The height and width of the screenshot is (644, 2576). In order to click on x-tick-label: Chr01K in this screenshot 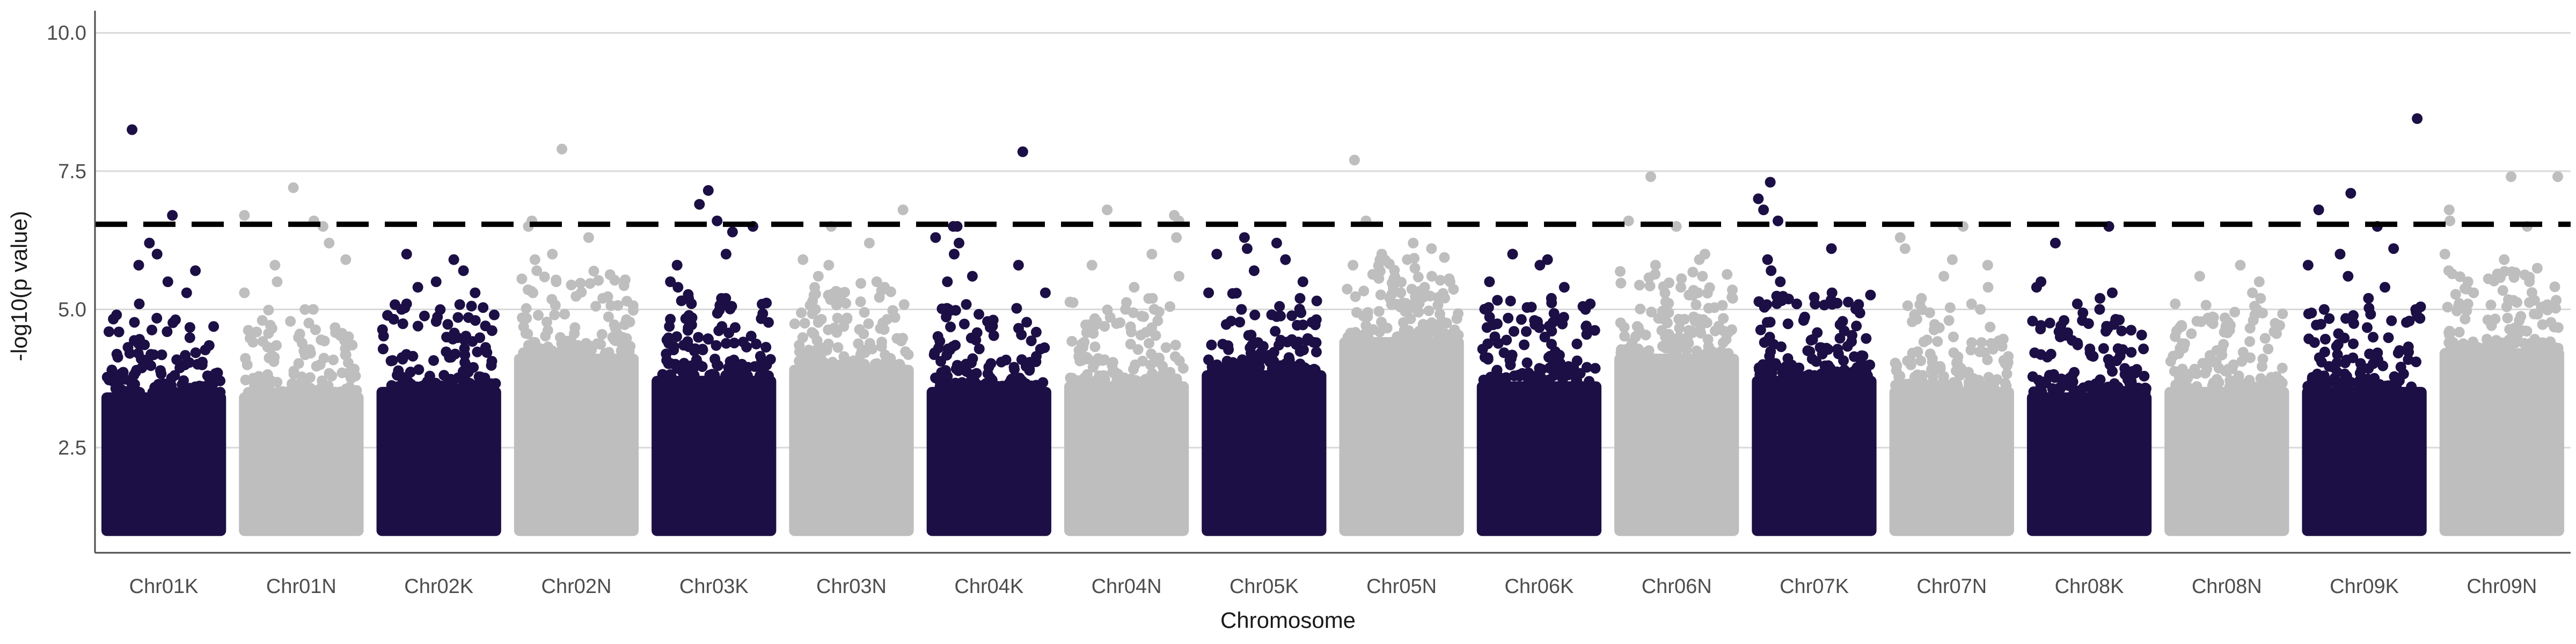, I will do `click(164, 586)`.